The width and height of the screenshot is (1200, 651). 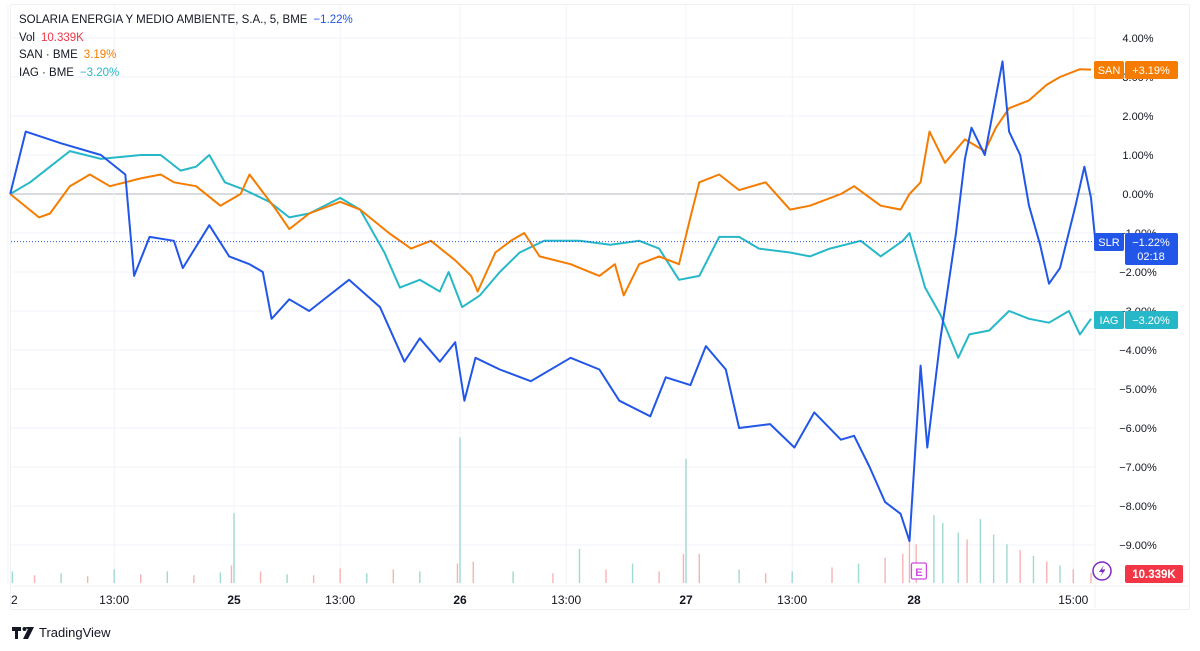 I want to click on y-tick-label: −7.00%, so click(x=1138, y=468).